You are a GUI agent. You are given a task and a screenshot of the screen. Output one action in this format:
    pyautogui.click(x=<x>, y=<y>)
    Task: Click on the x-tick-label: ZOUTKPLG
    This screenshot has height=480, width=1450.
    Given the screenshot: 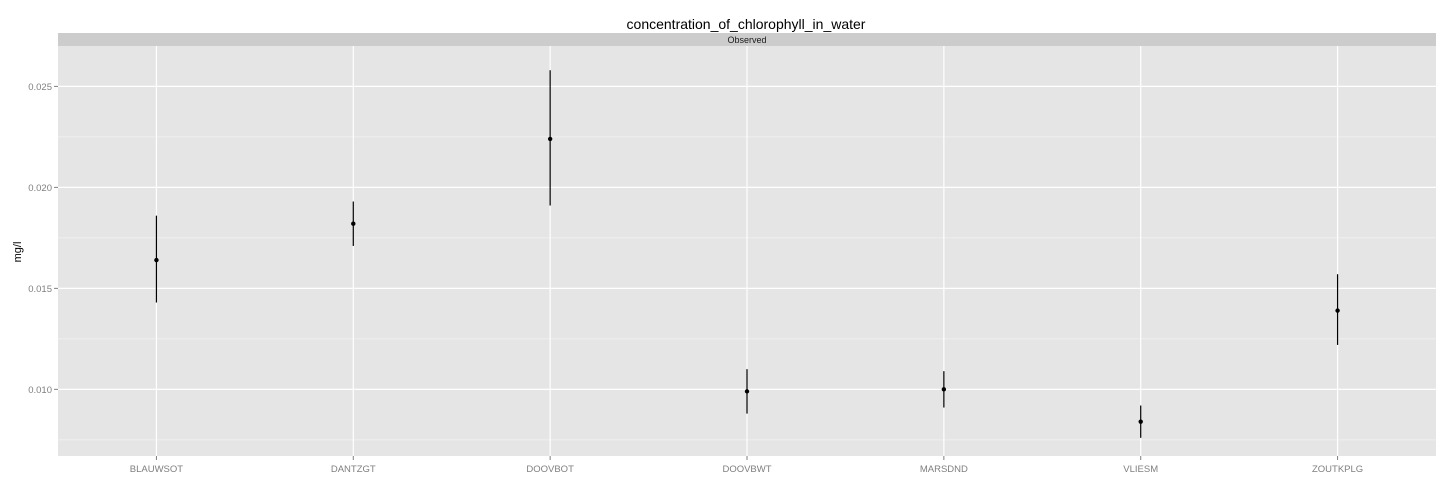 What is the action you would take?
    pyautogui.click(x=1337, y=469)
    